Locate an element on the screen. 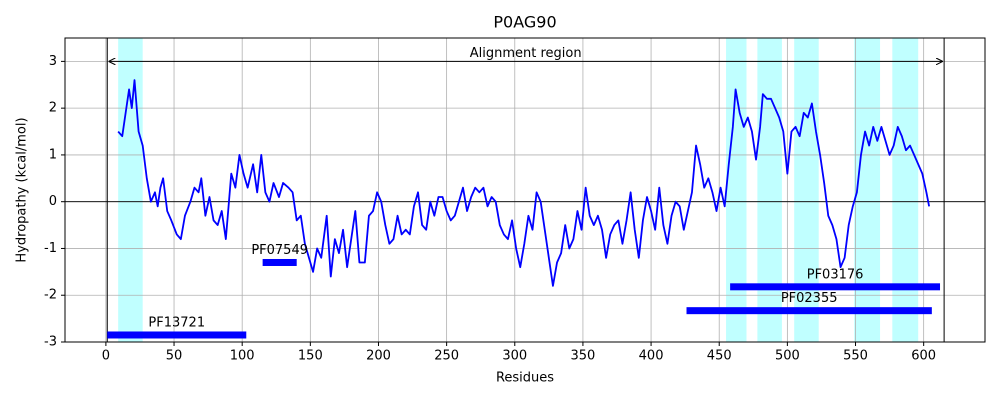 The width and height of the screenshot is (1000, 404). y-tick-label: 3 is located at coordinates (53, 61).